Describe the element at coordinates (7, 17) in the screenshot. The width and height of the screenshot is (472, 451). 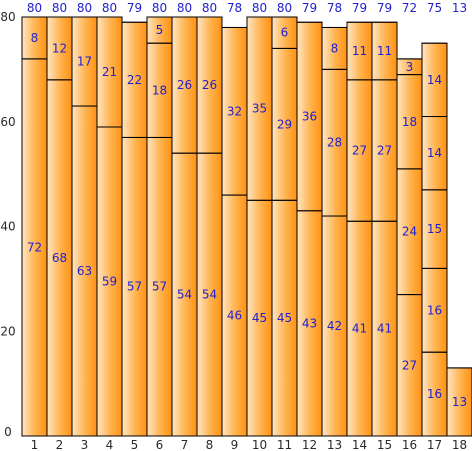
I see `y-tick-label: 80` at that location.